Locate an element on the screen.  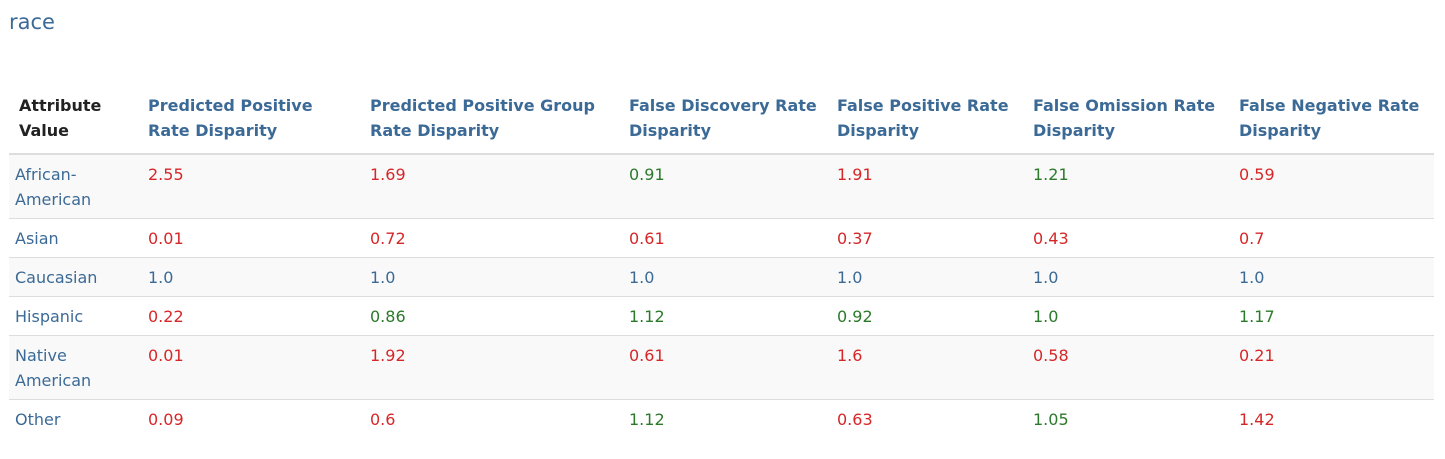
header-false-omission-rate-disparity: False Omission Rate Disparity is located at coordinates (1130, 123).